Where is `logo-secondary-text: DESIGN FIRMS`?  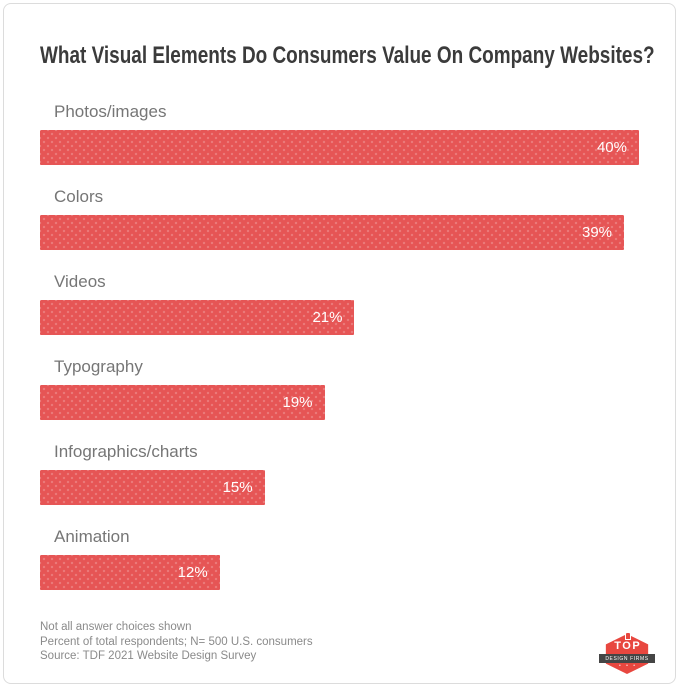 logo-secondary-text: DESIGN FIRMS is located at coordinates (627, 658).